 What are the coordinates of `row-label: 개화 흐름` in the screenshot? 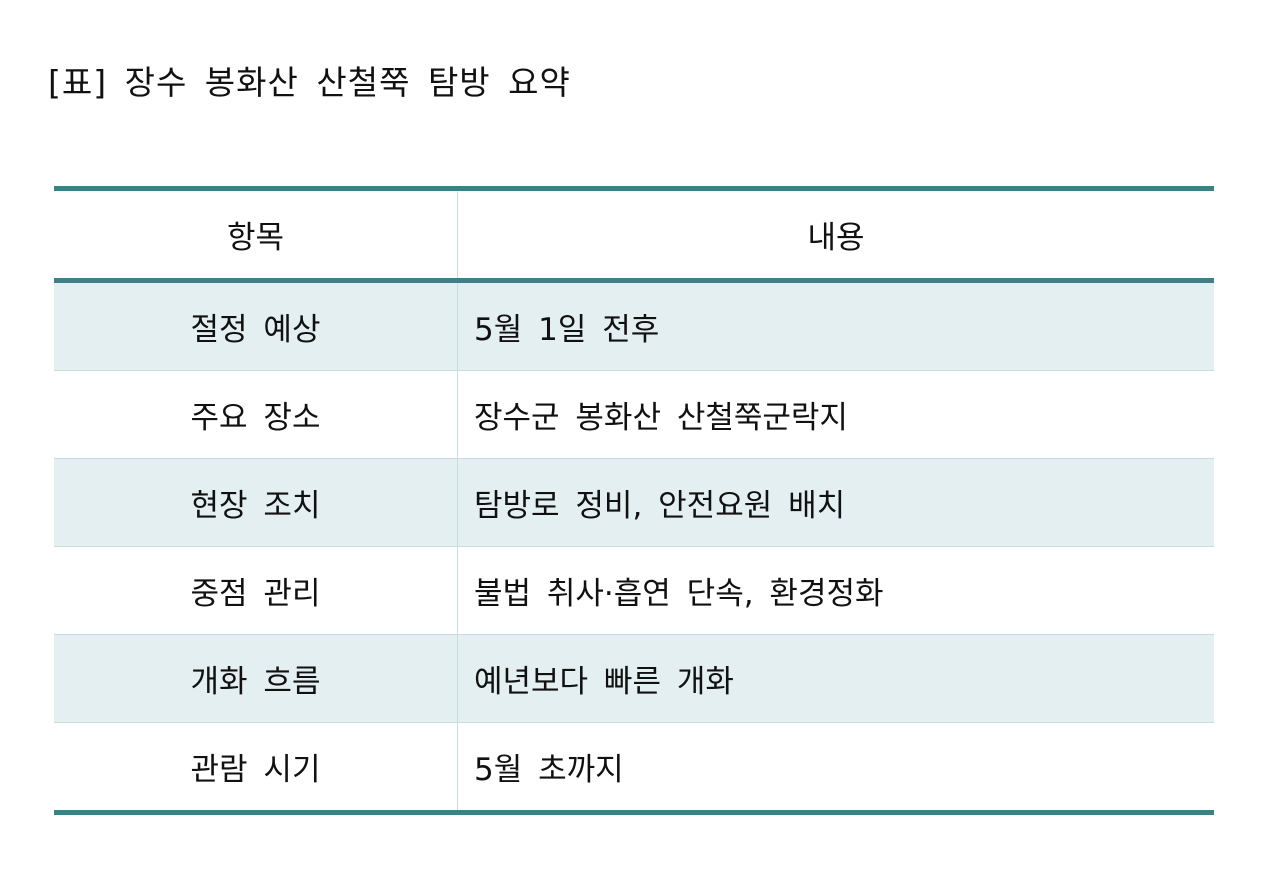 It's located at (256, 678).